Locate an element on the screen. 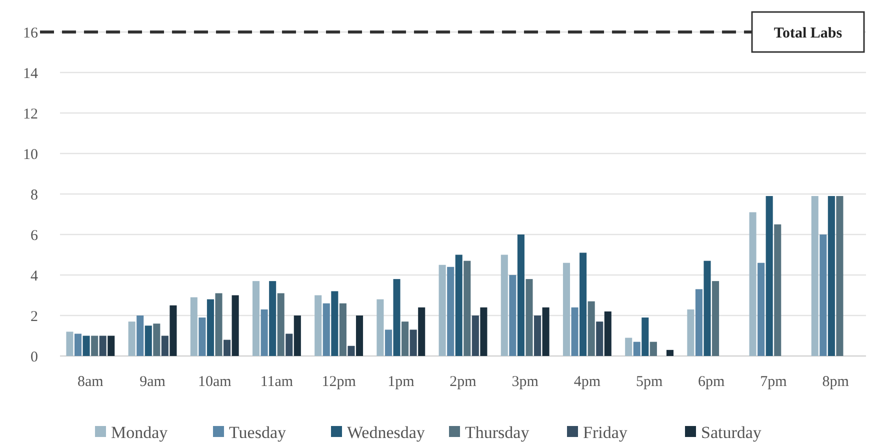 The image size is (878, 446). legend-label: Wednesday is located at coordinates (386, 432).